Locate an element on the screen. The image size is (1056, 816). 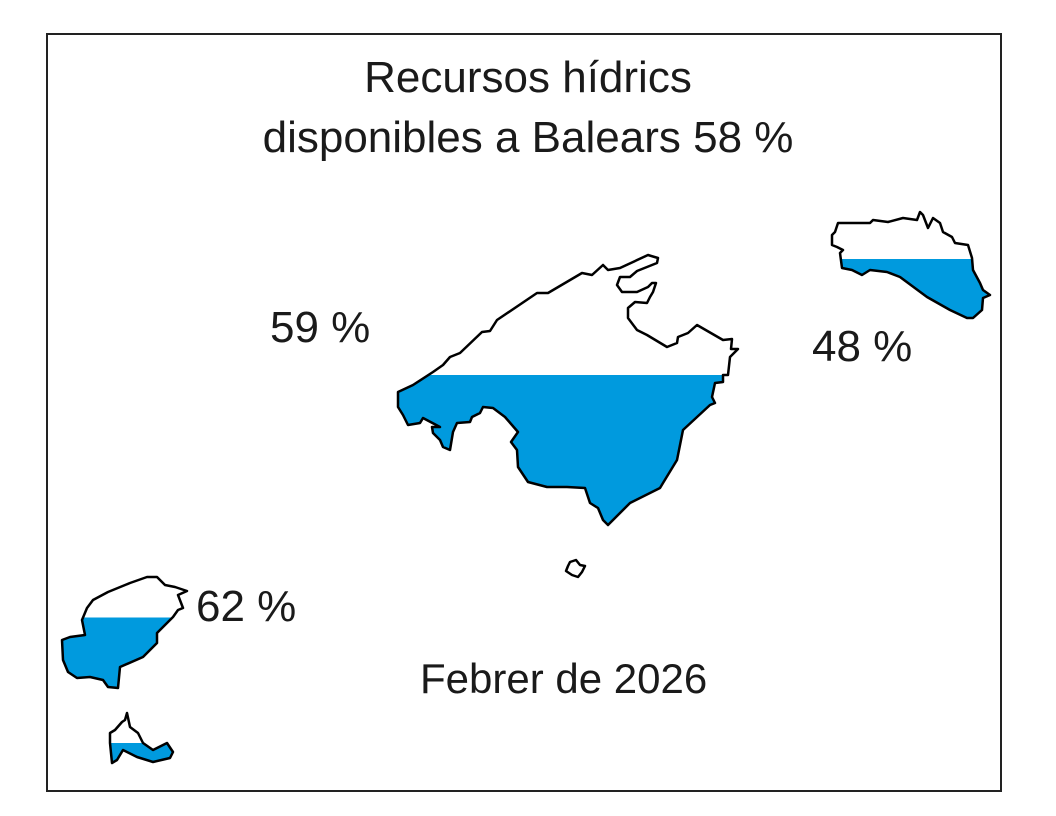
formentera-water-fill is located at coordinates (141, 753).